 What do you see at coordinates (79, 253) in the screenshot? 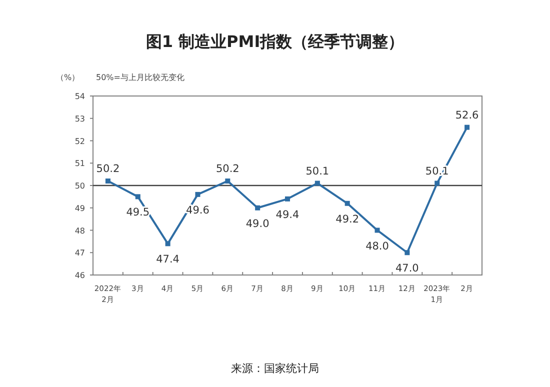
I see `y-tick-label: 47` at bounding box center [79, 253].